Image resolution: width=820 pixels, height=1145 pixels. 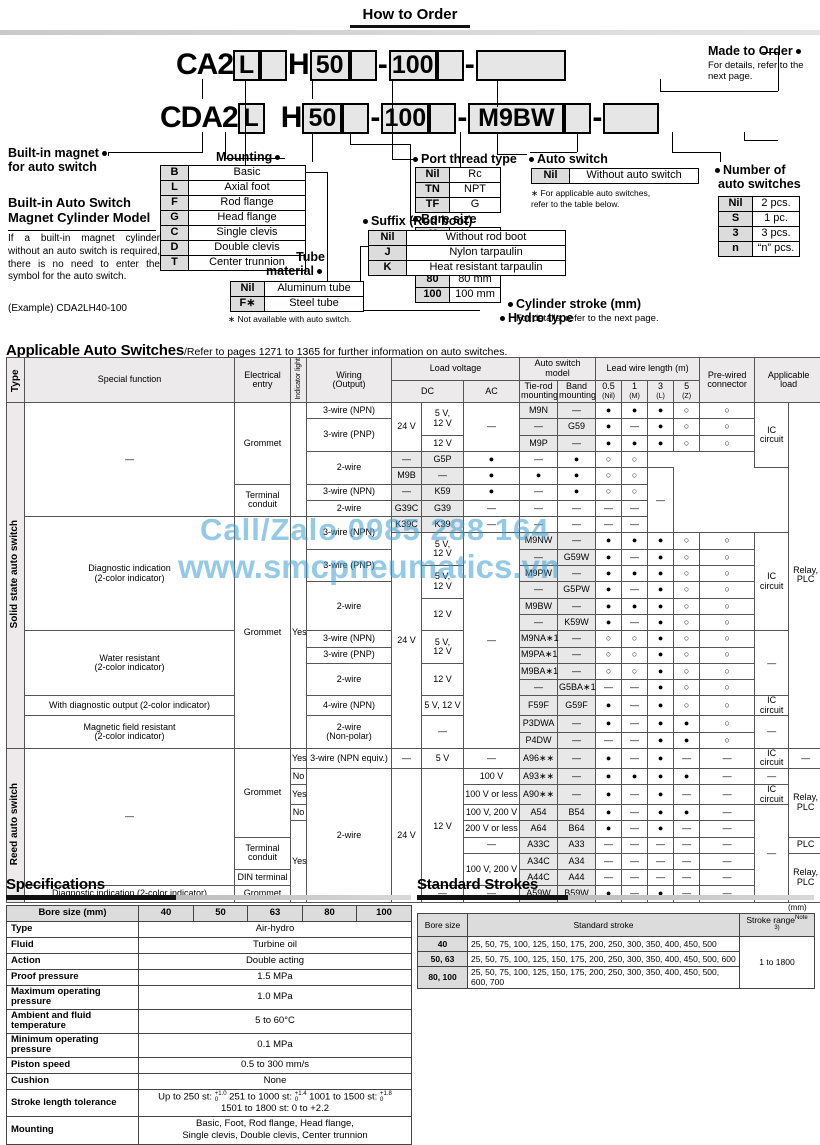 What do you see at coordinates (578, 304) in the screenshot?
I see `cylinder-stroke-text: Cylinder stroke (mm)` at bounding box center [578, 304].